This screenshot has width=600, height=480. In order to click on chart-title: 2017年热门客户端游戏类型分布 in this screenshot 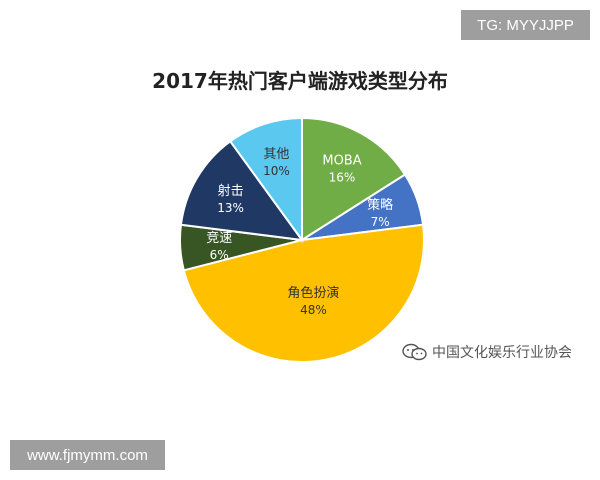, I will do `click(300, 81)`.